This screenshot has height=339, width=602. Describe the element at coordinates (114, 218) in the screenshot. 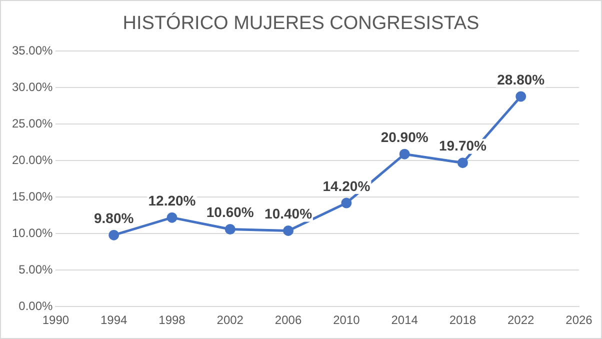

I see `data-label: 9.80%` at that location.